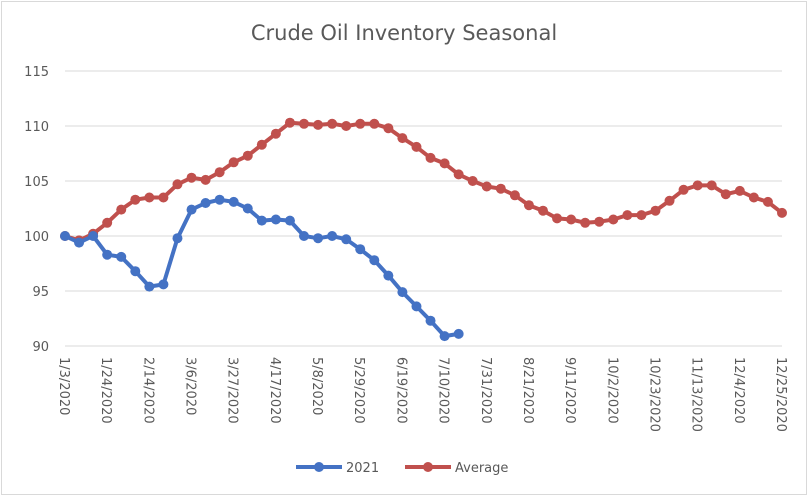 The image size is (808, 496). Describe the element at coordinates (428, 467) in the screenshot. I see `legend-marker-average` at that location.